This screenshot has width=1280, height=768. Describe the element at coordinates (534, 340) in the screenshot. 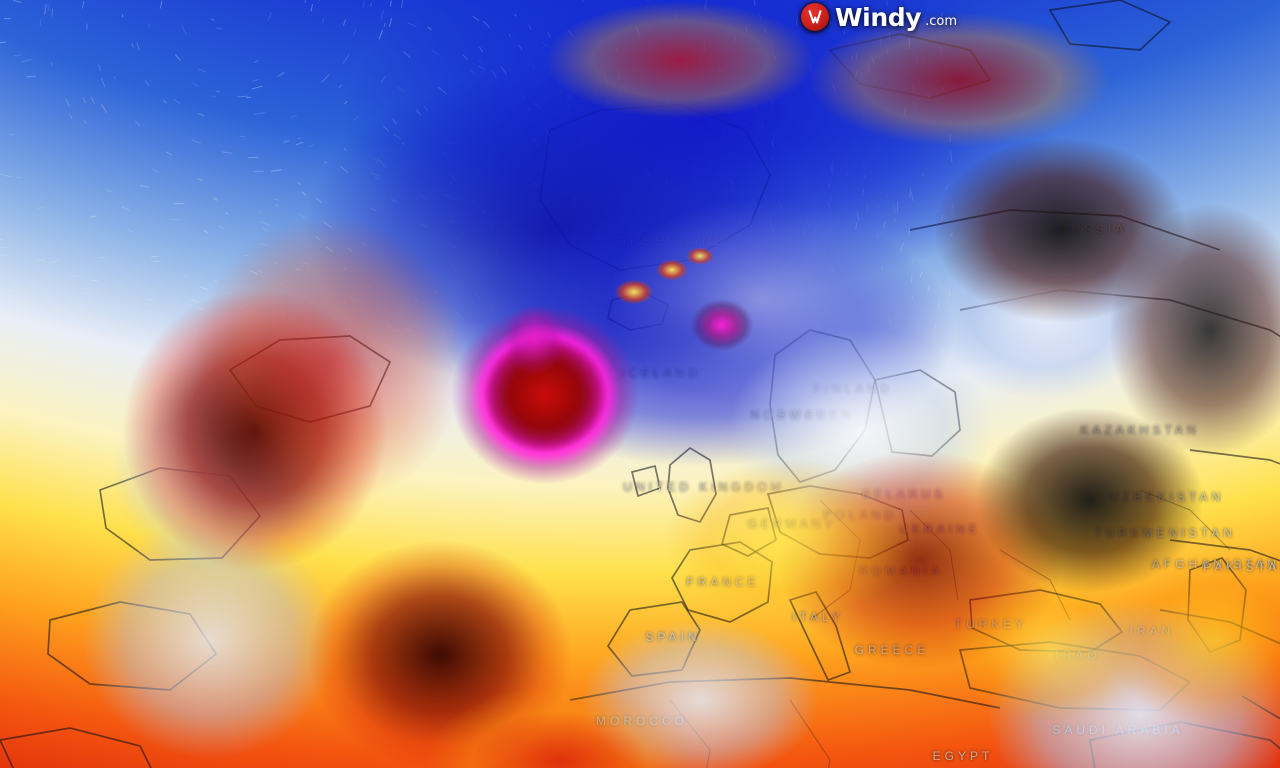

I see `cyclone-spiral-arm` at that location.